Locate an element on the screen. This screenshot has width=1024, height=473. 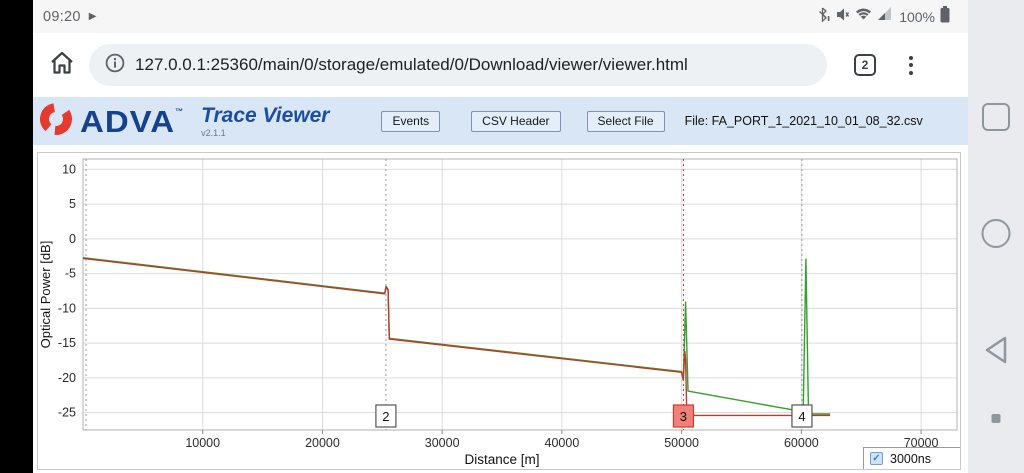
tab-switcher-button: 2 is located at coordinates (865, 65).